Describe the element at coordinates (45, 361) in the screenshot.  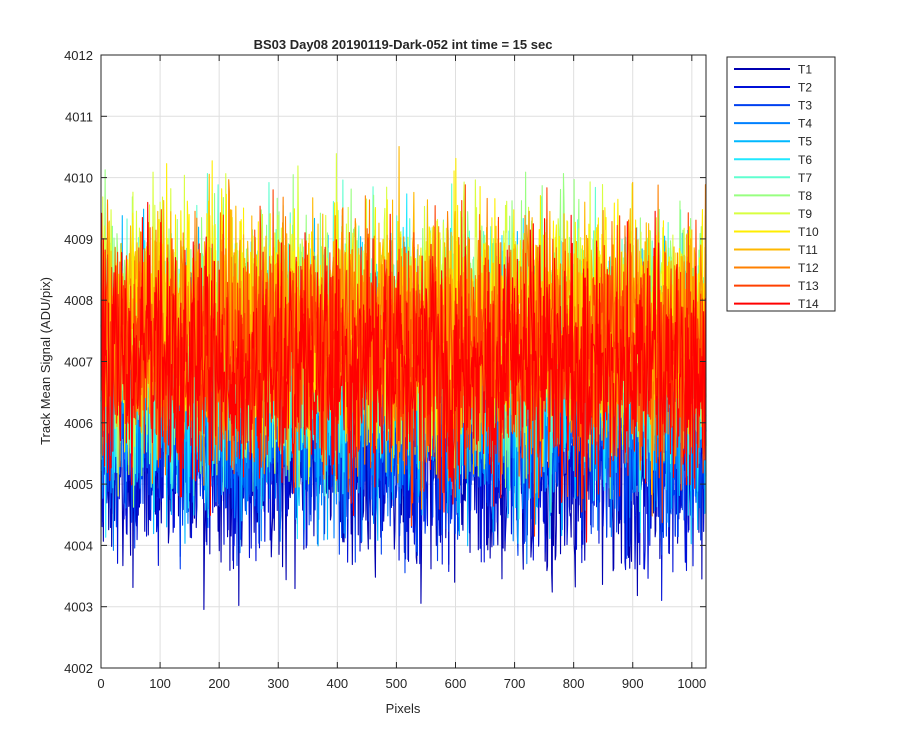
I see `y-axis-label: Track Mean Signal (ADU/pix)` at that location.